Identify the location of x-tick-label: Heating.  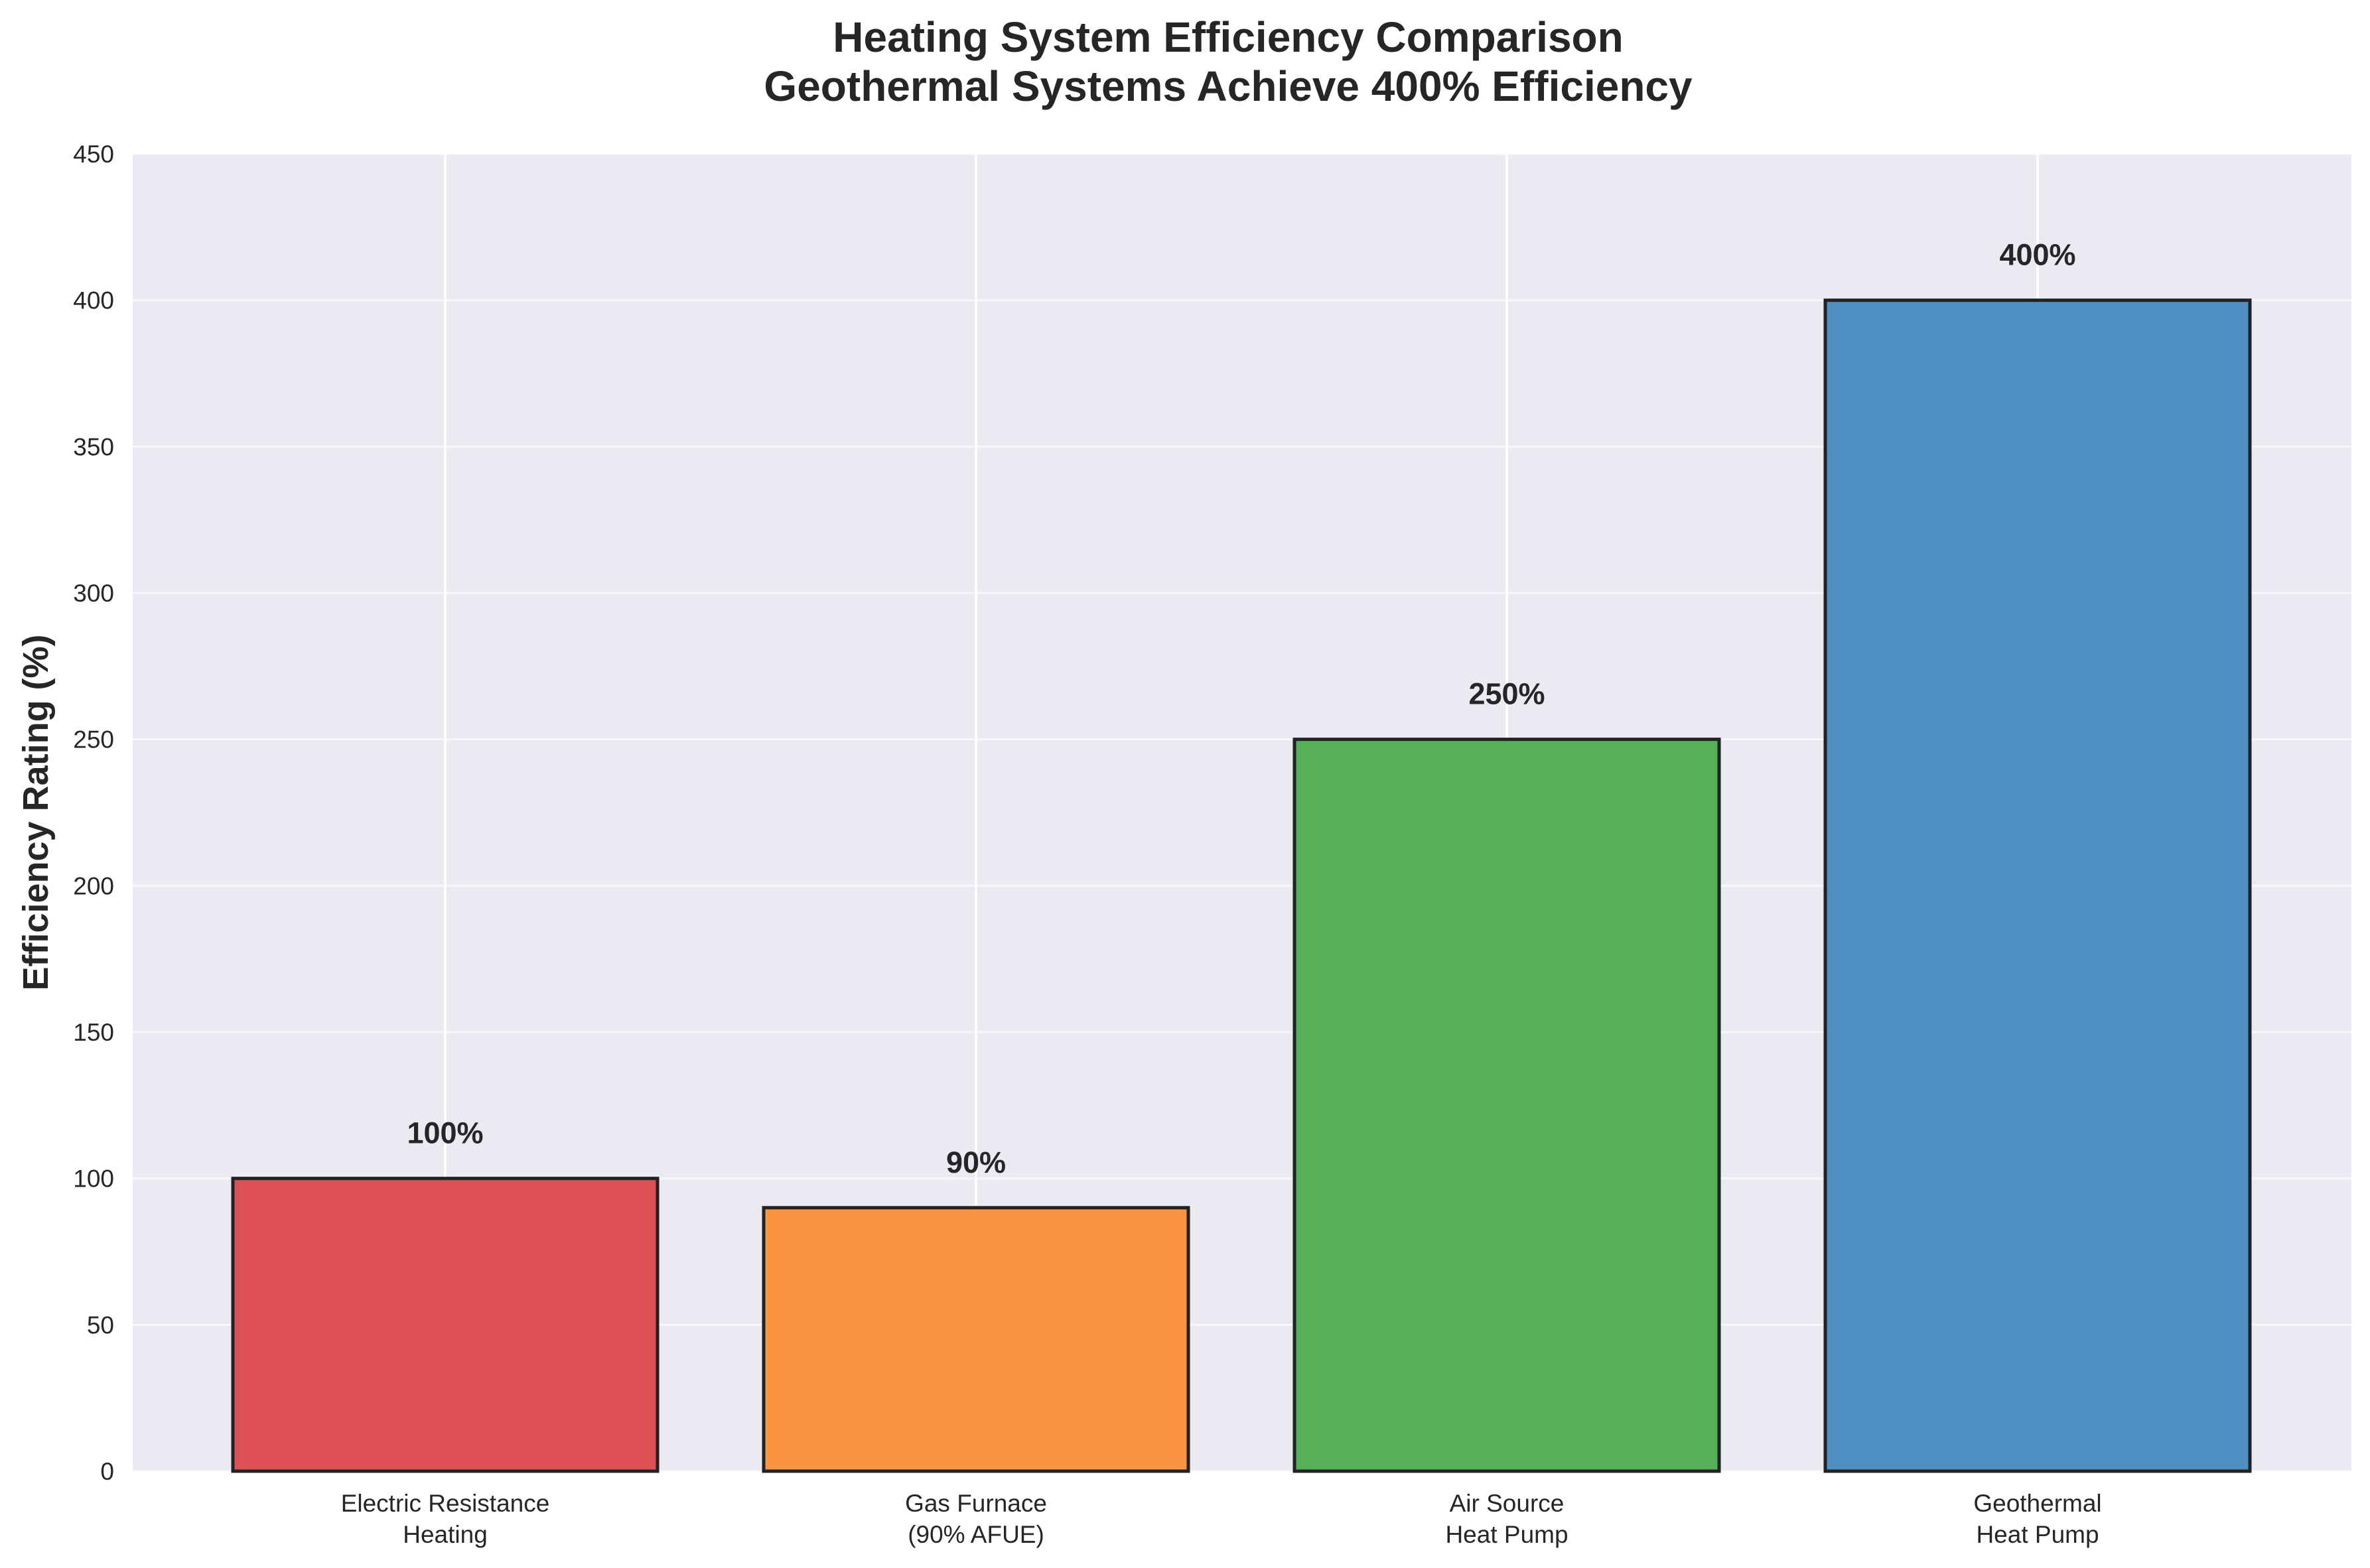
(445, 1535).